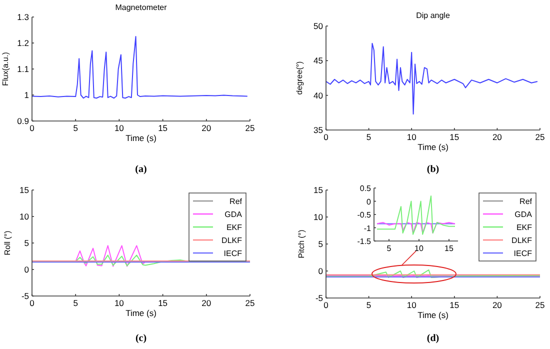 Image resolution: width=550 pixels, height=349 pixels. I want to click on y-tick-label: -0.5, so click(364, 215).